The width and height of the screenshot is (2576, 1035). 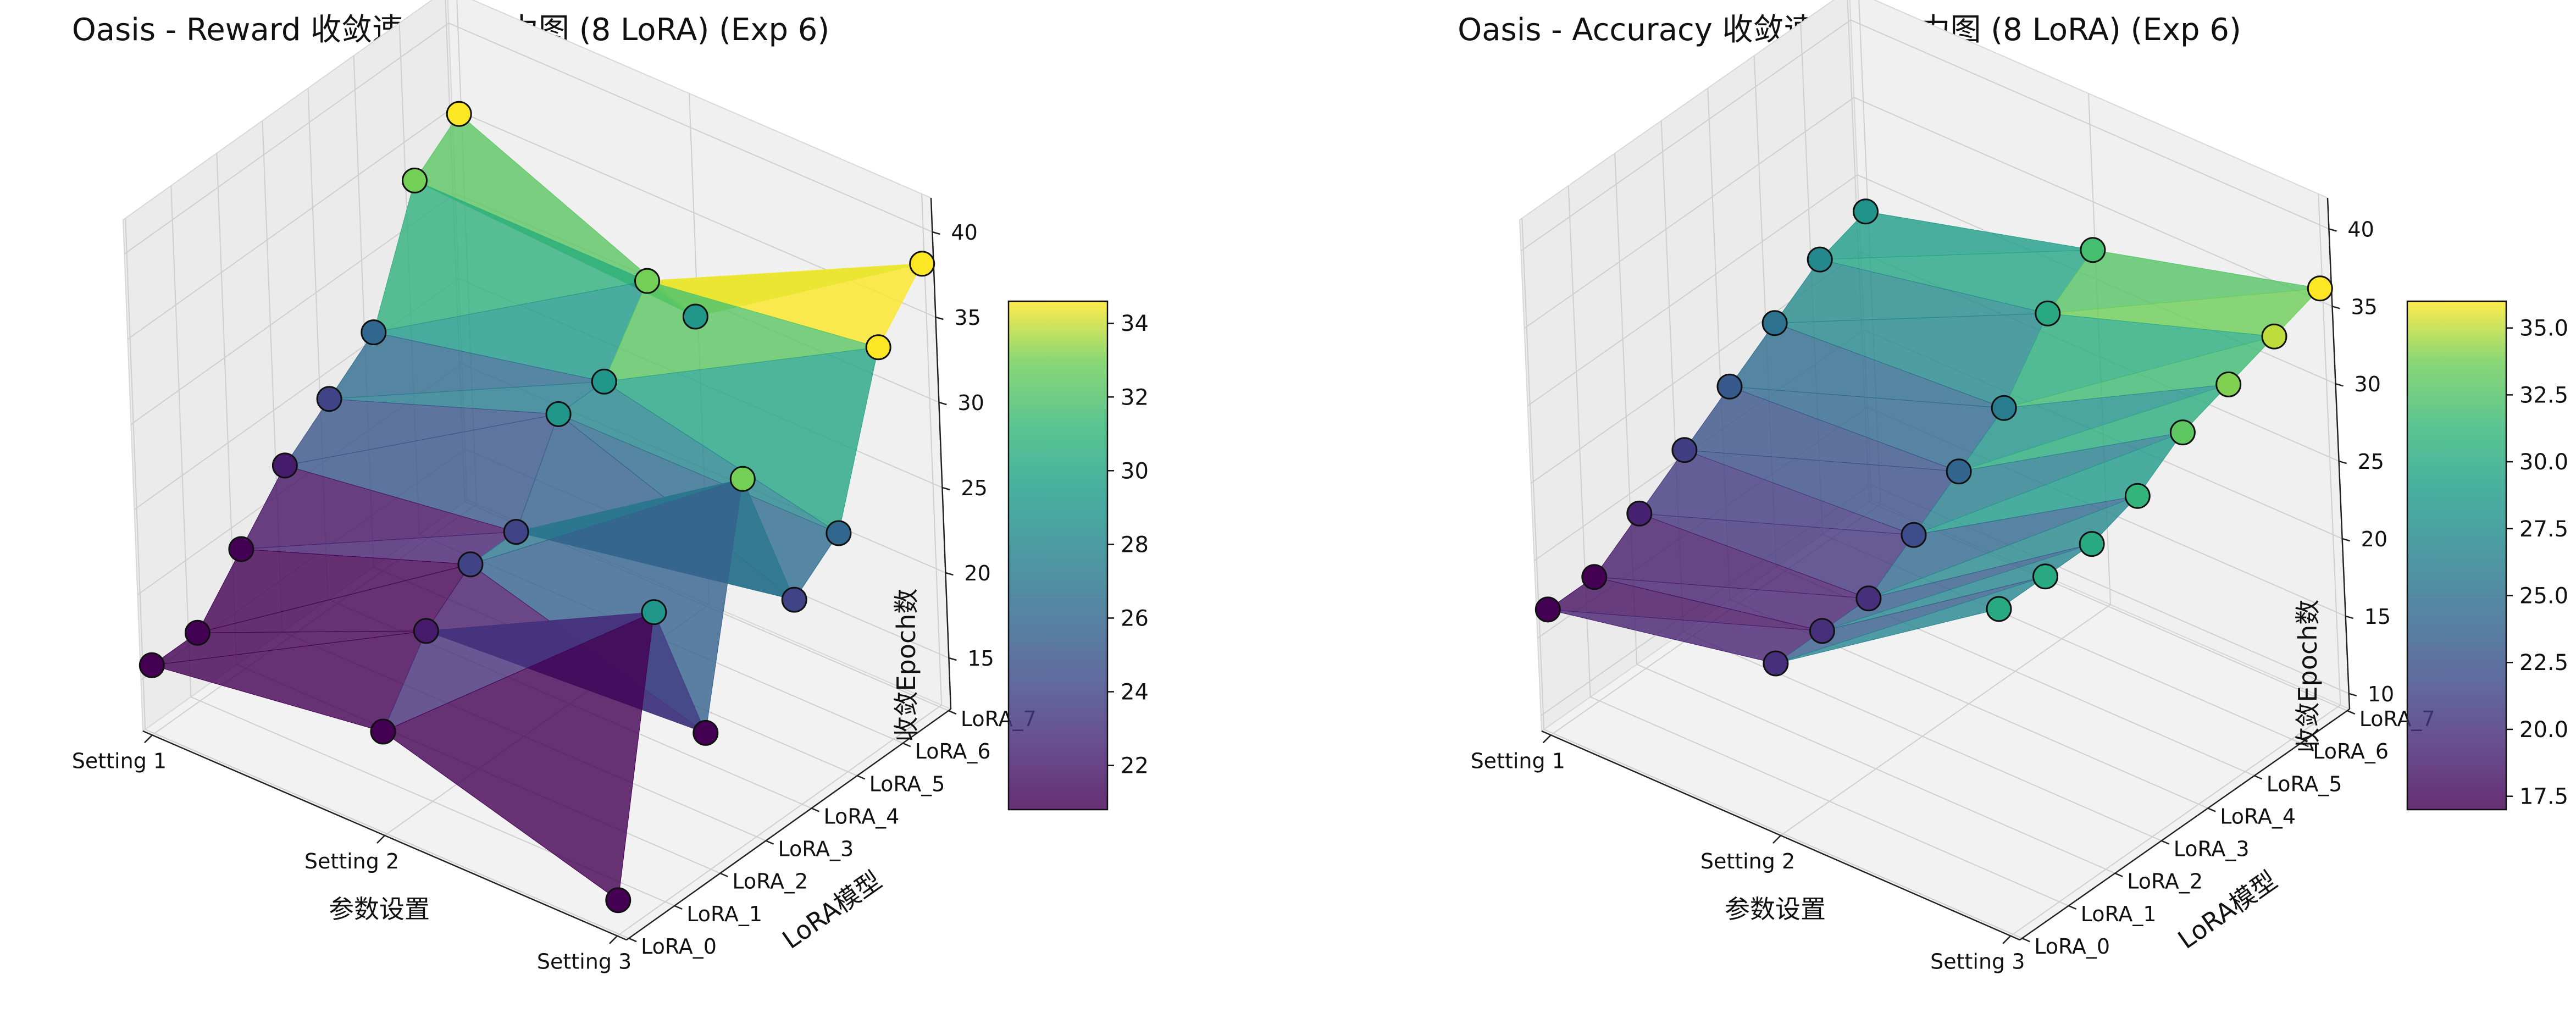 I want to click on gridline-x, so click(x=2175, y=565).